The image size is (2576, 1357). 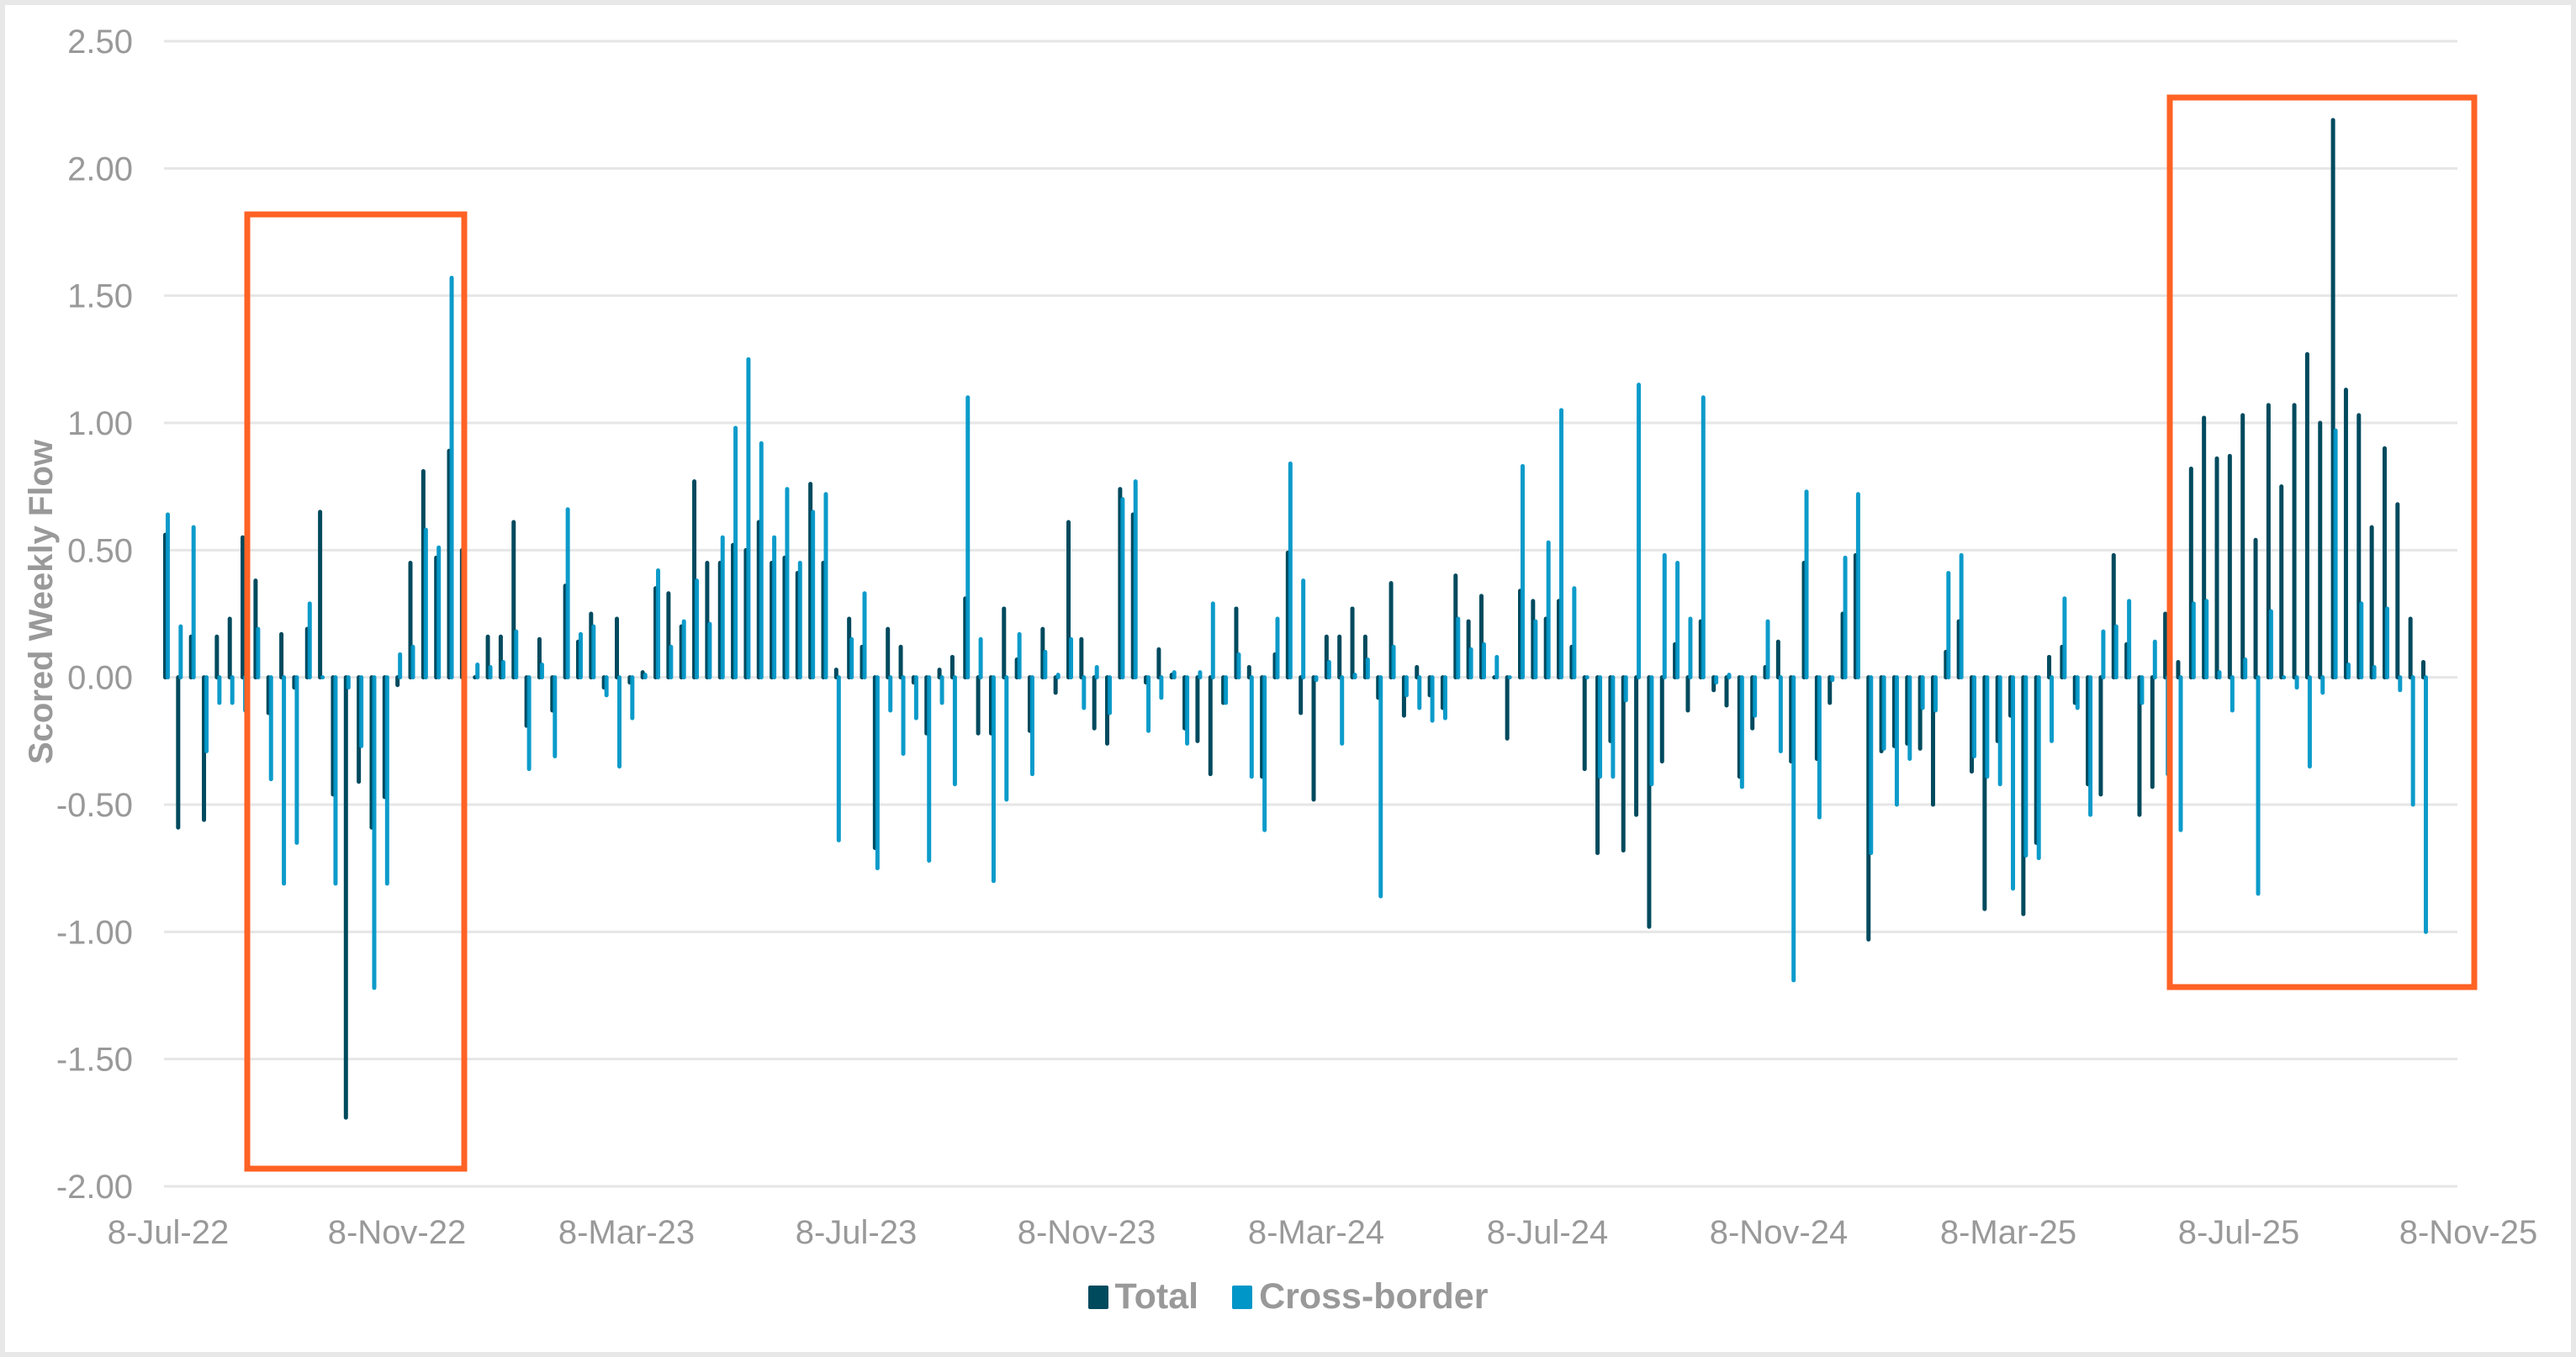 What do you see at coordinates (41, 601) in the screenshot?
I see `y-axis-title: Scored Weekly Flow` at bounding box center [41, 601].